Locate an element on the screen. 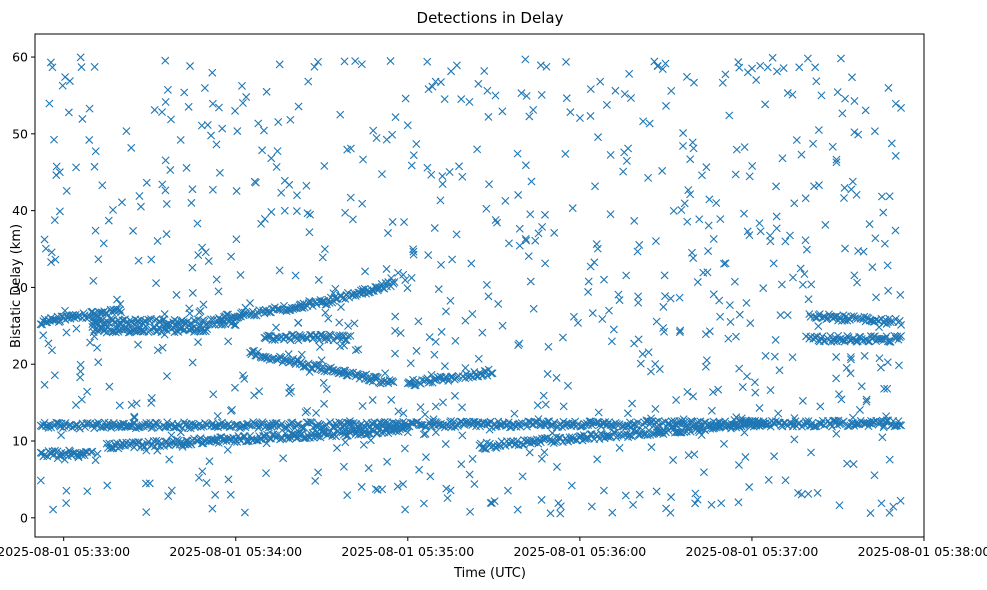  data-point-1978 is located at coordinates (82, 118).